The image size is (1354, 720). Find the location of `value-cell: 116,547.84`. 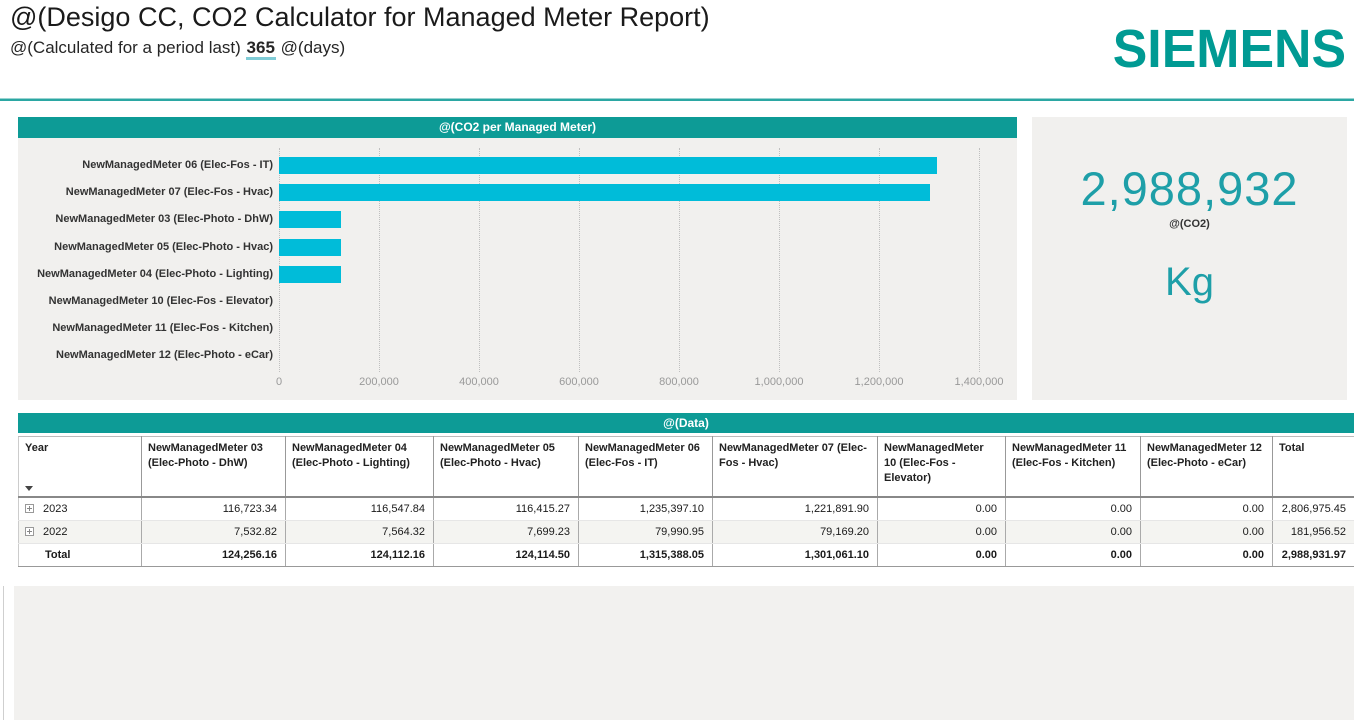

value-cell: 116,547.84 is located at coordinates (359, 508).